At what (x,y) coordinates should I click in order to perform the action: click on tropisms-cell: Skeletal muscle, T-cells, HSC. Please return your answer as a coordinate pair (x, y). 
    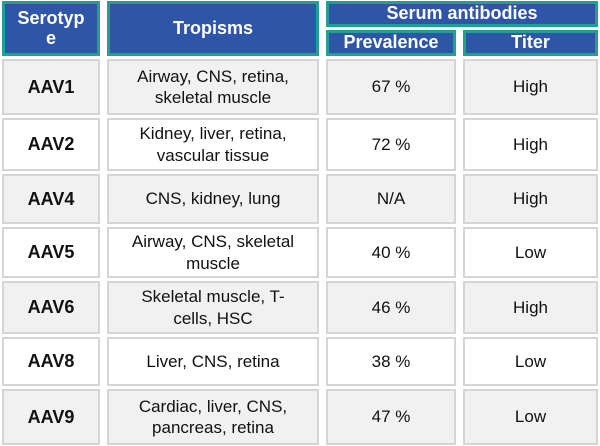
    Looking at the image, I should click on (213, 307).